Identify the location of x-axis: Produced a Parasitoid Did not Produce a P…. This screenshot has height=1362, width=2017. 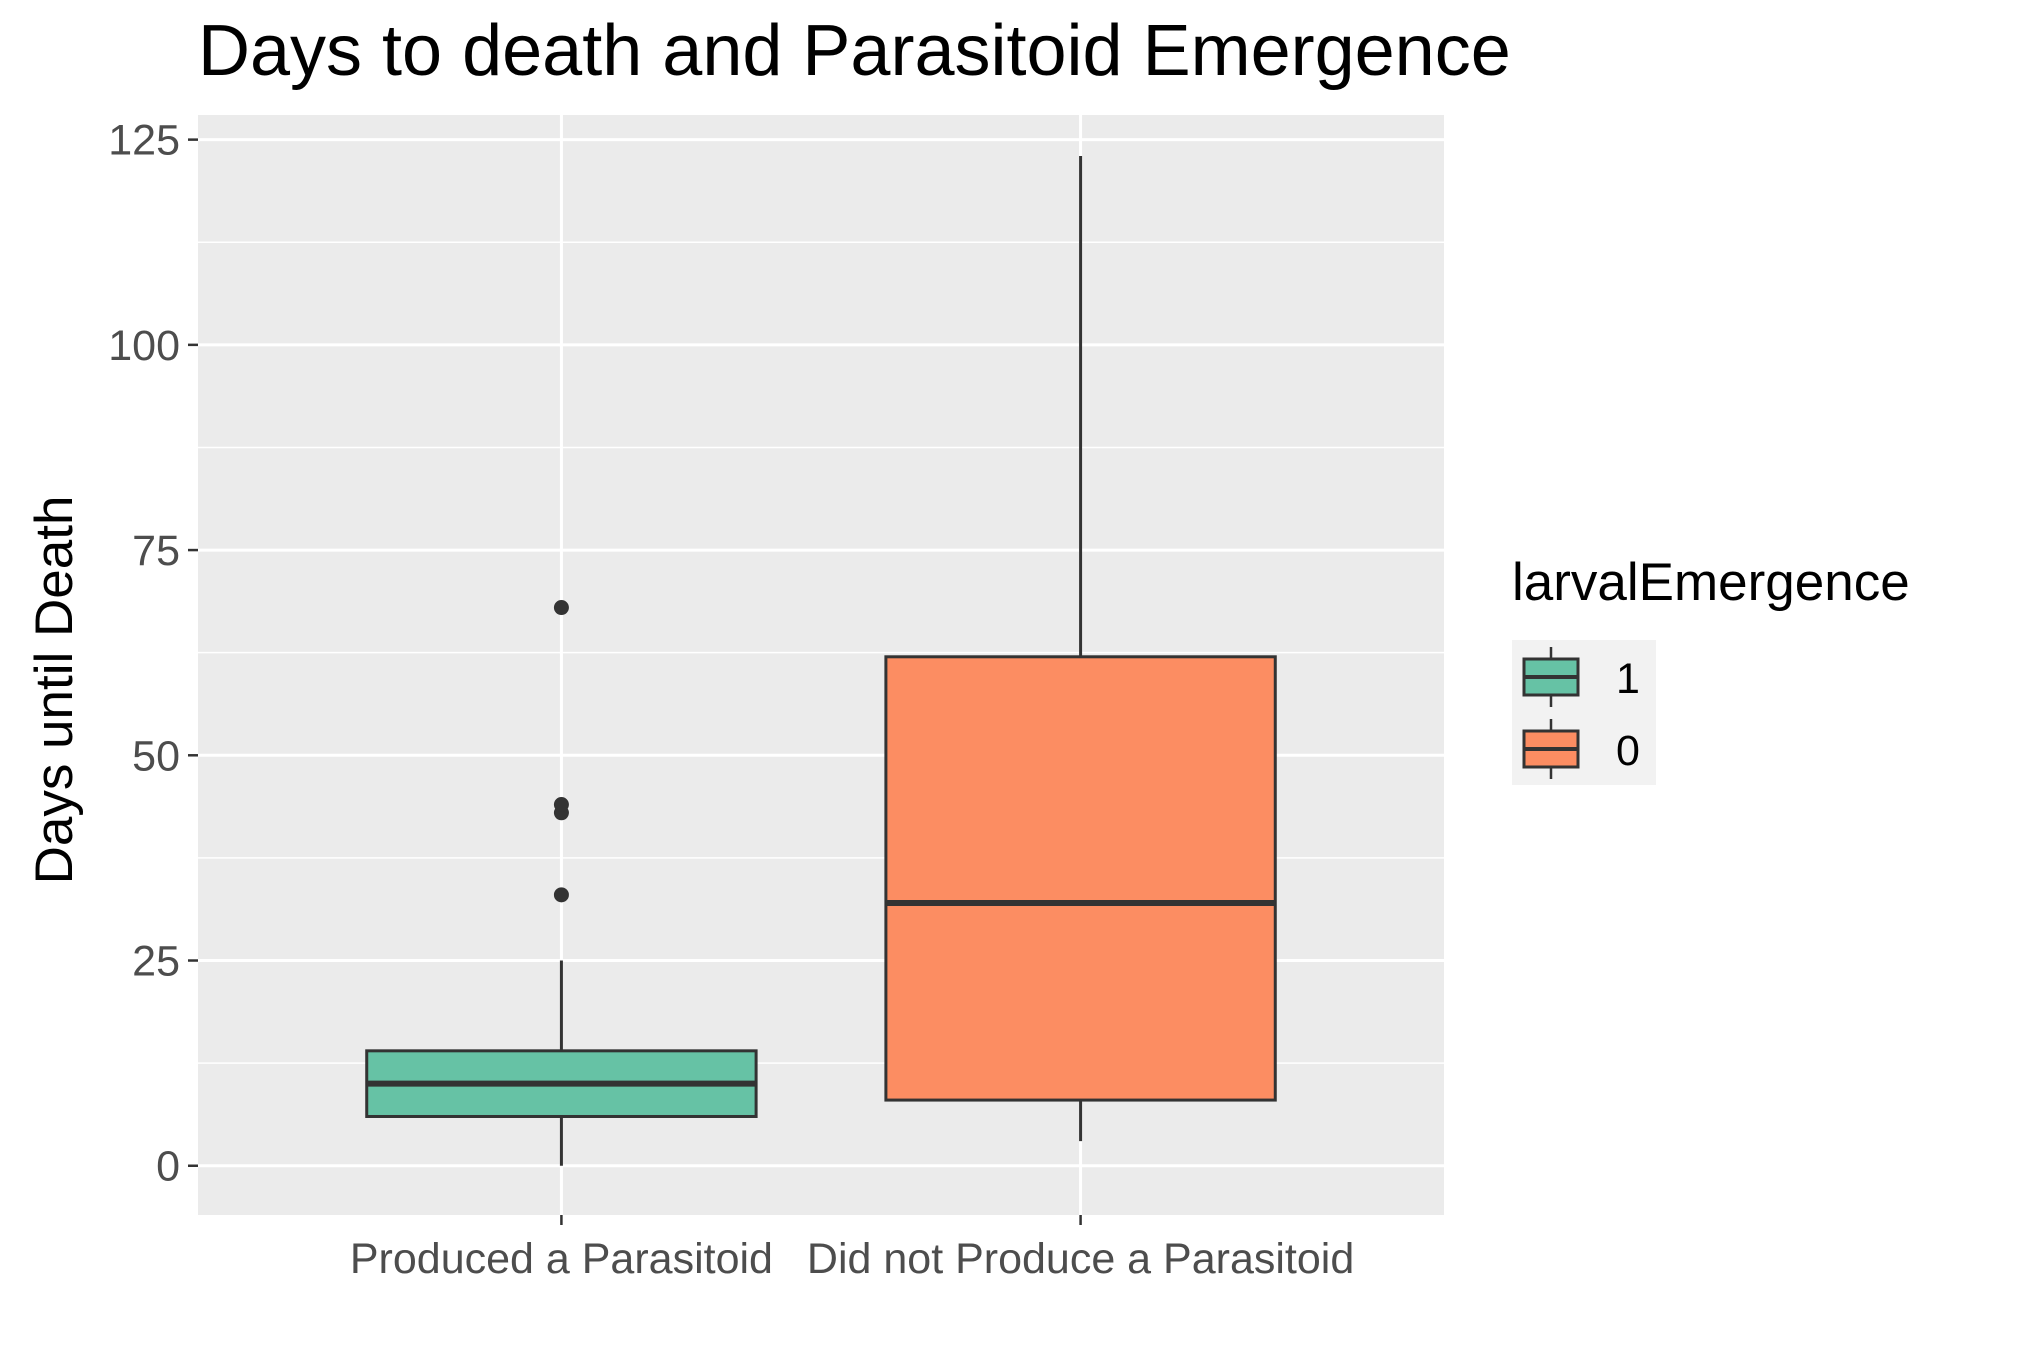
(852, 1249).